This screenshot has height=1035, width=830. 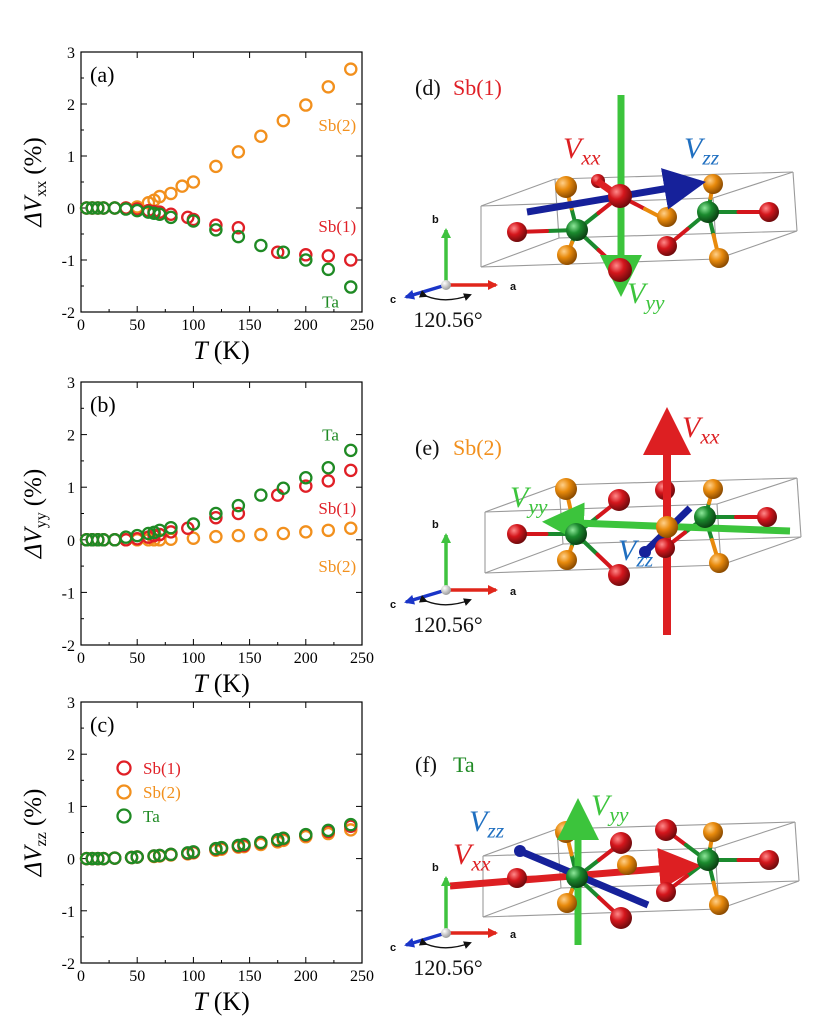 I want to click on x-tick-label: 0, so click(x=81, y=976).